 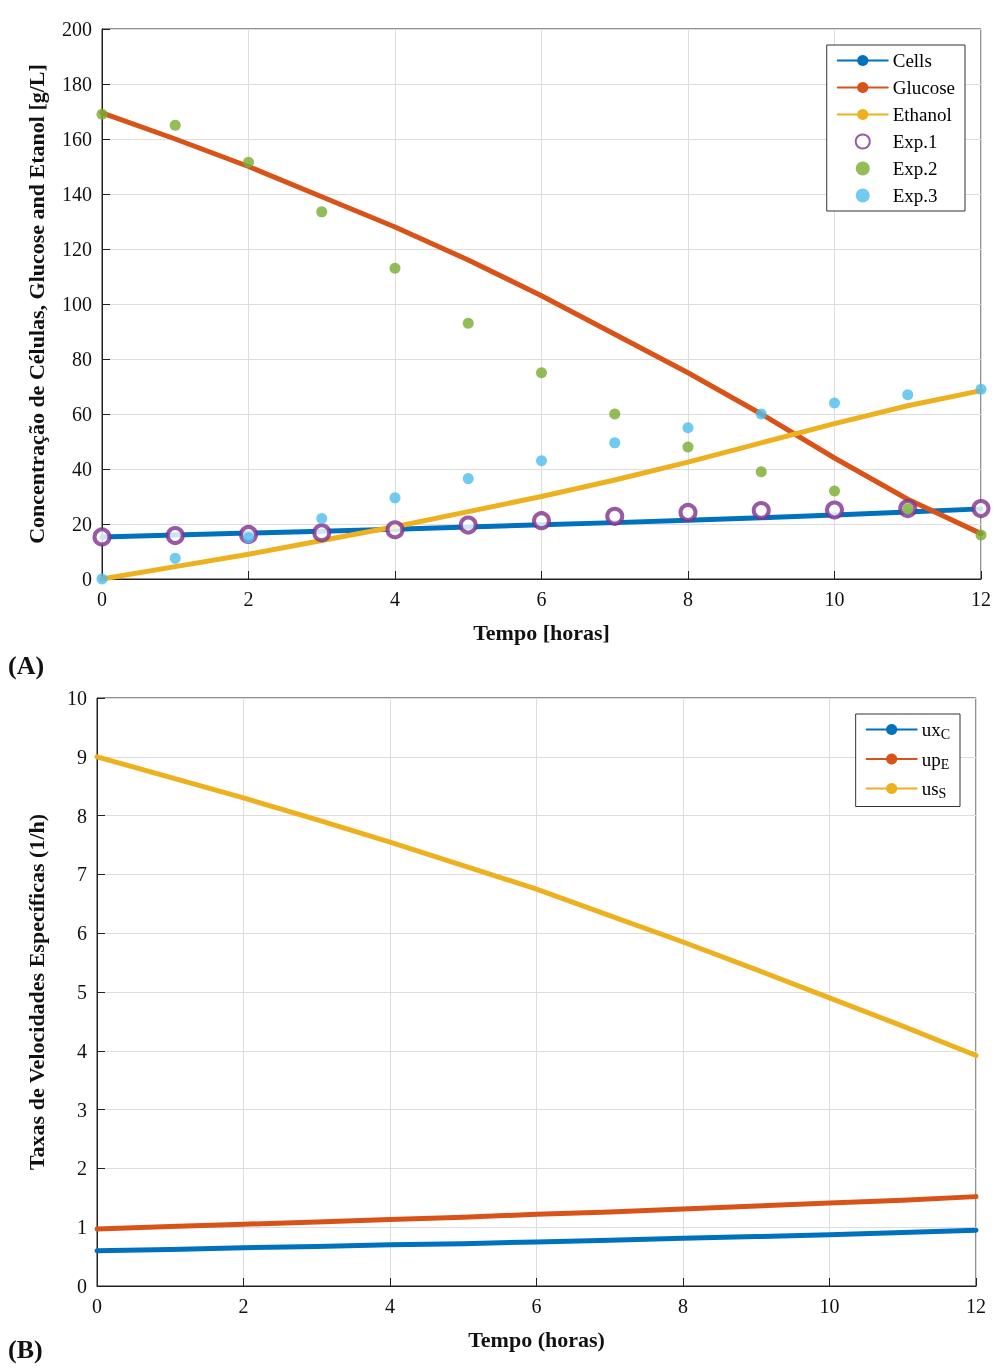 I want to click on y-tick-label: 8, so click(x=82, y=815).